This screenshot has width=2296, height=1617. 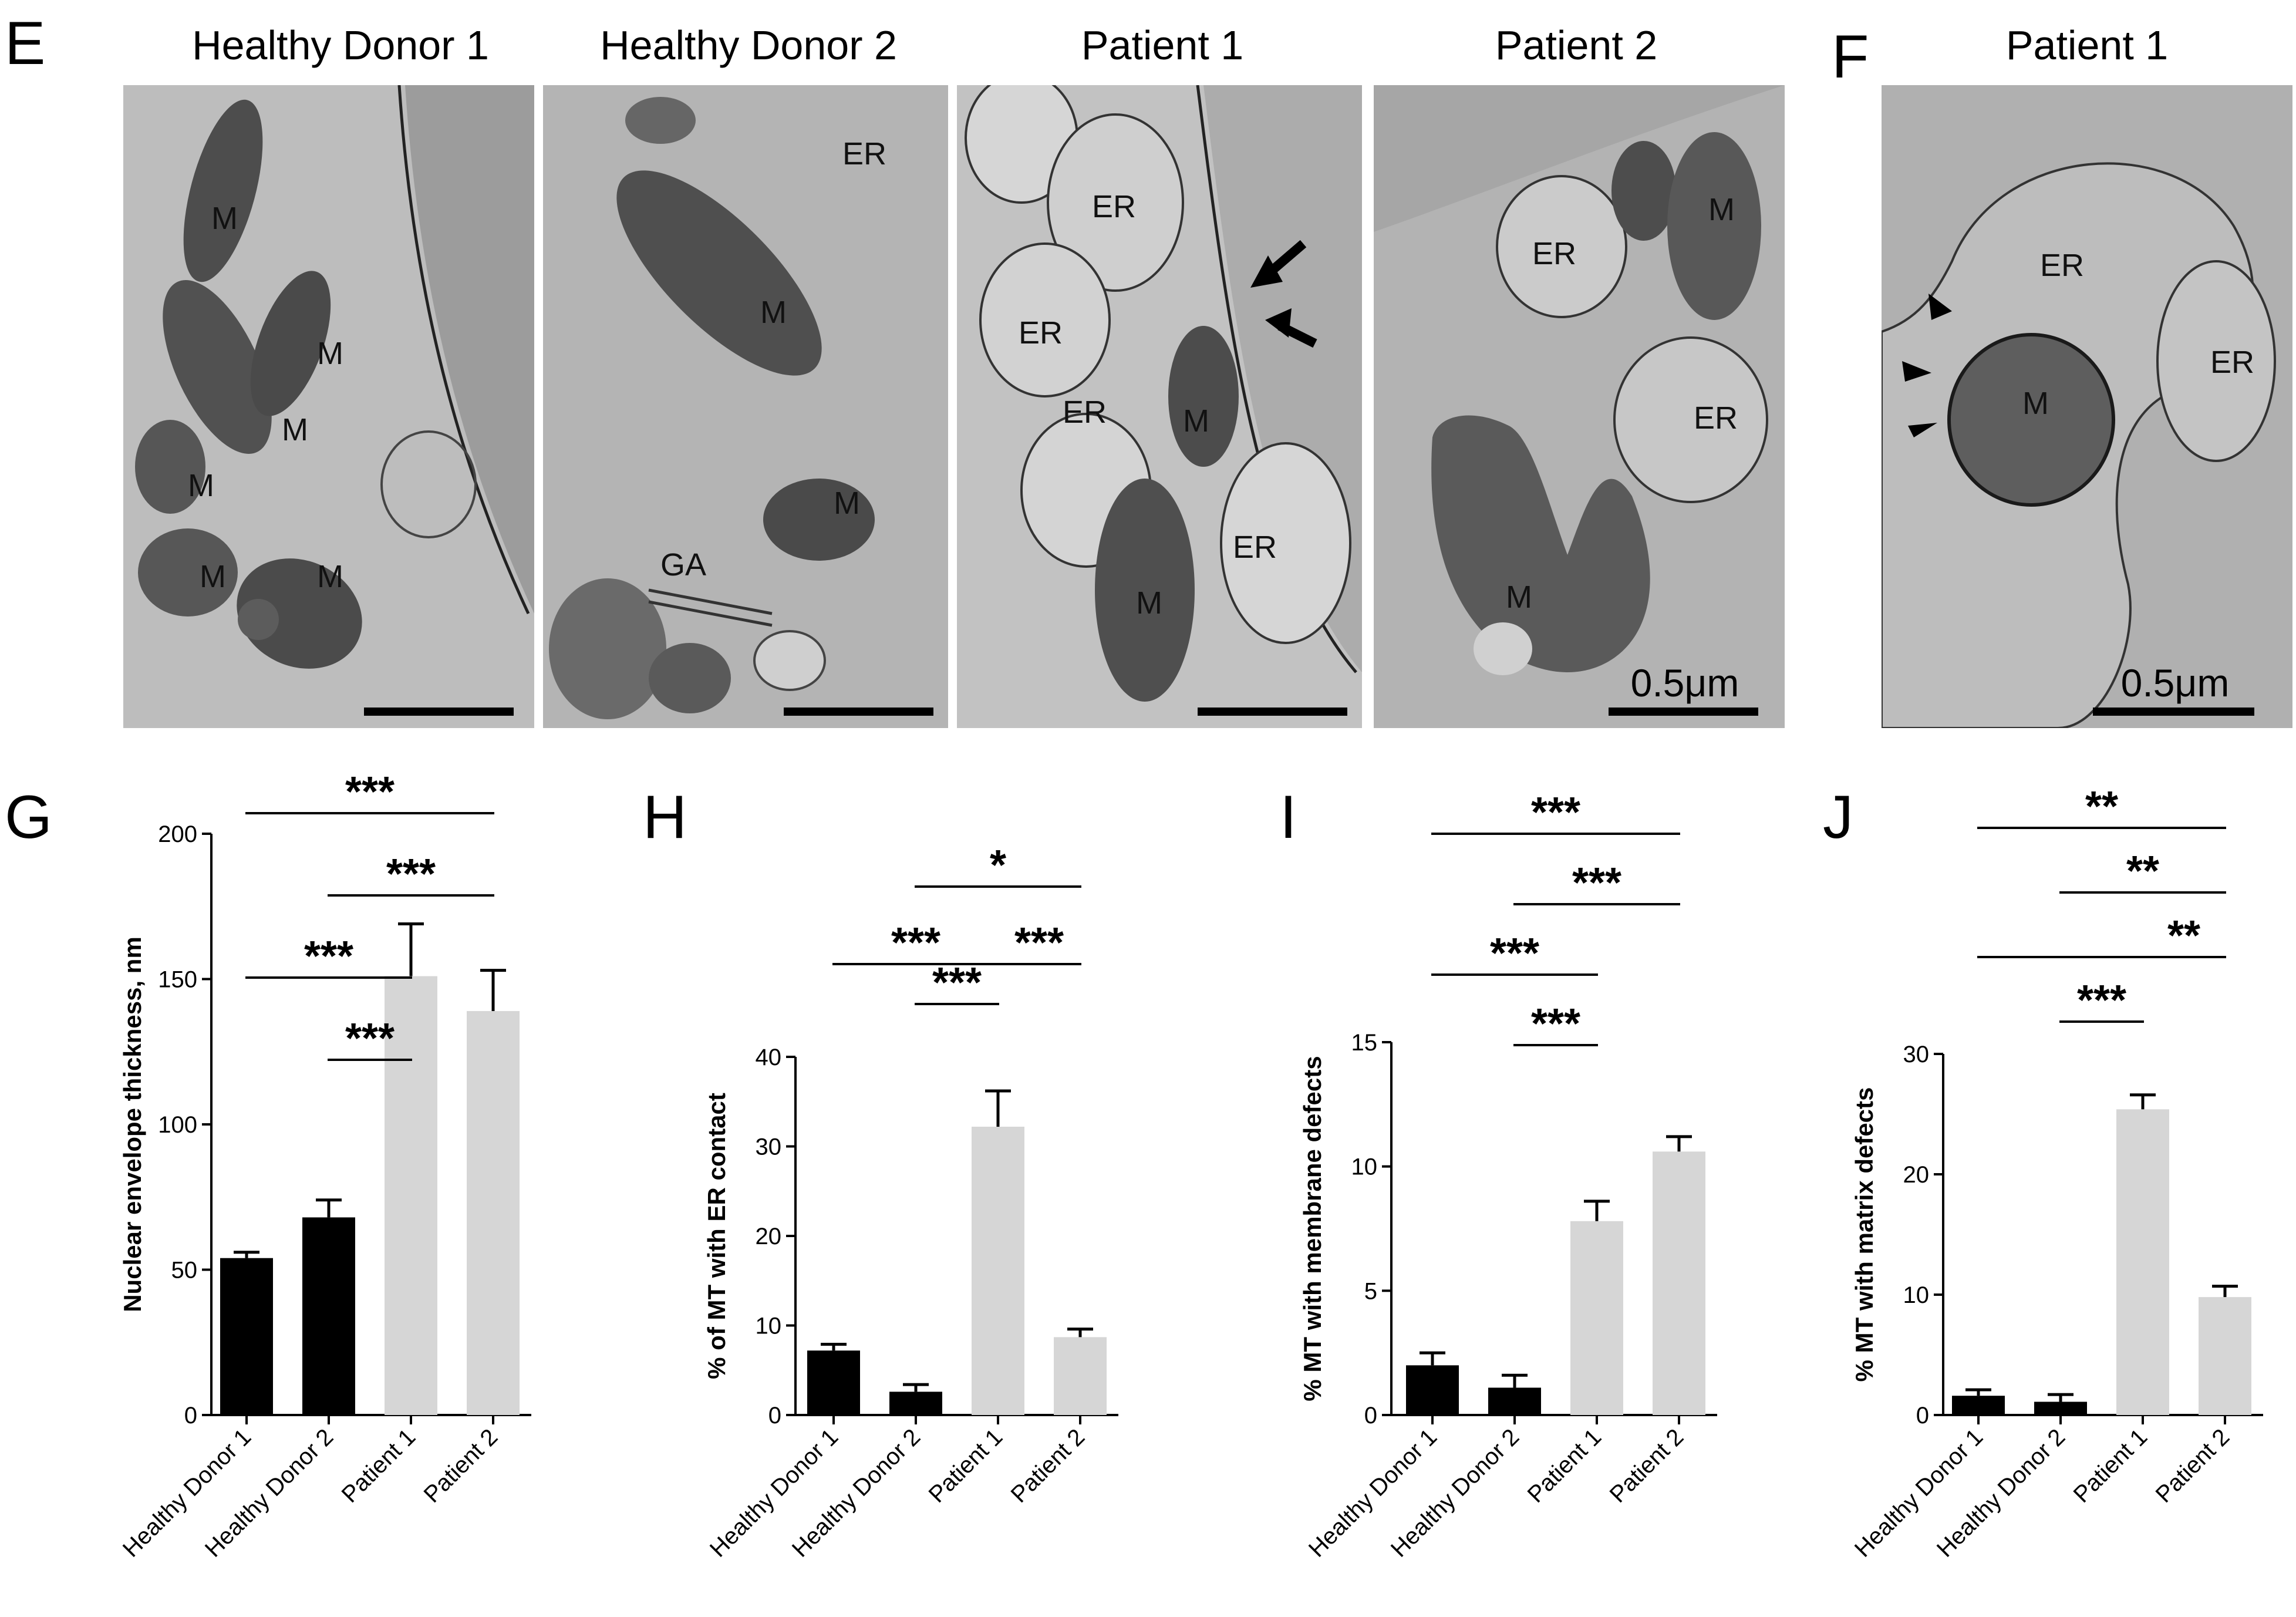 I want to click on significance-label: *, so click(x=998, y=865).